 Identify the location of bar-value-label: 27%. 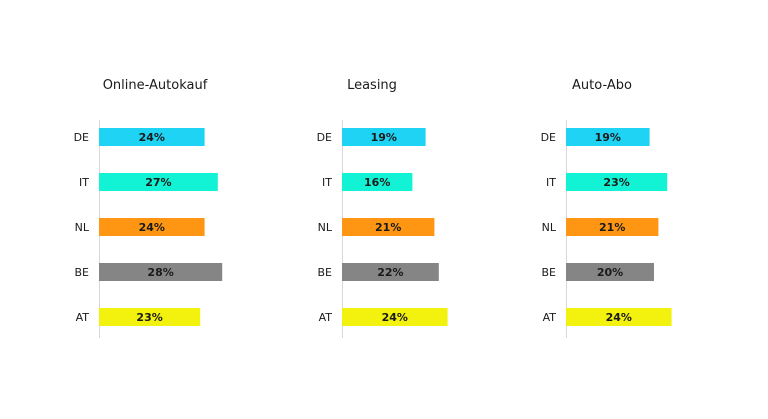
(158, 182).